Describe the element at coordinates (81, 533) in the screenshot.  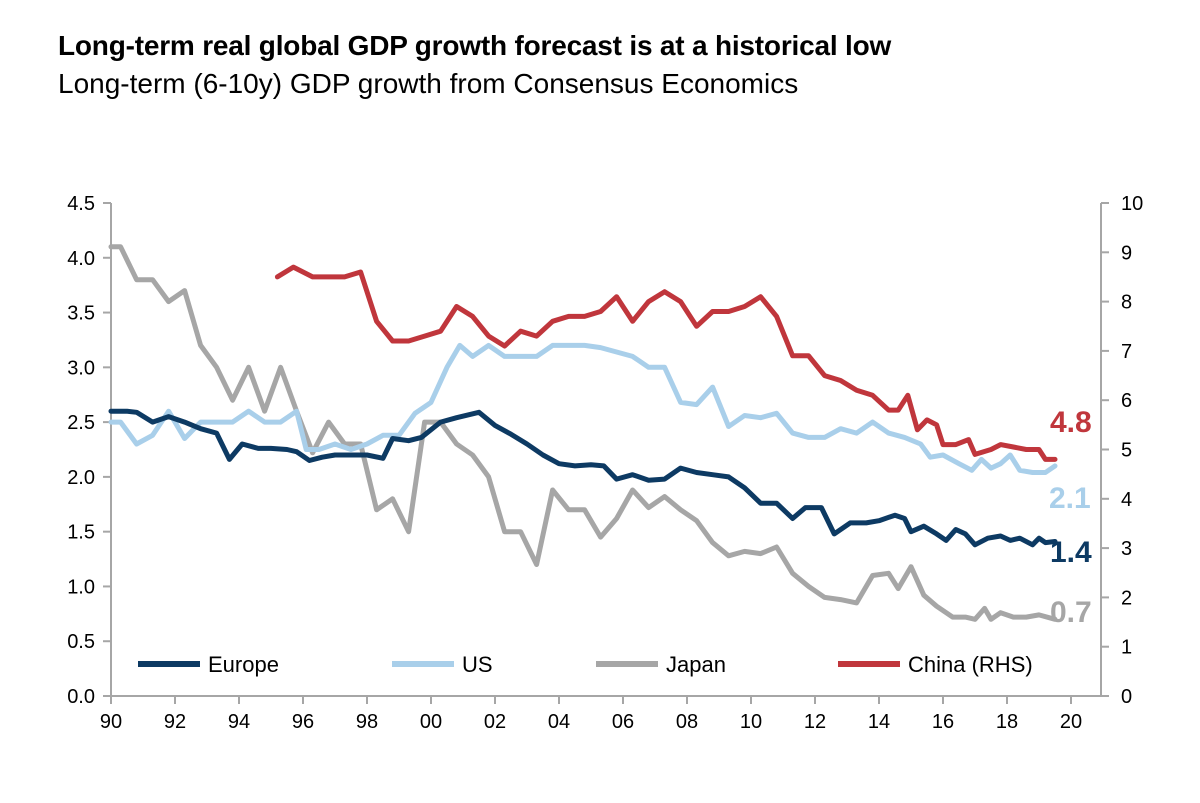
I see `y-left-tick-label: 1.5` at that location.